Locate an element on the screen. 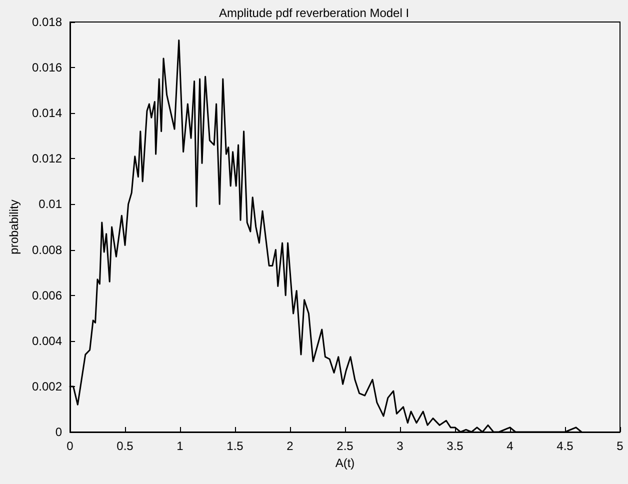 This screenshot has height=484, width=628. x-tick-label: 0.5 is located at coordinates (125, 446).